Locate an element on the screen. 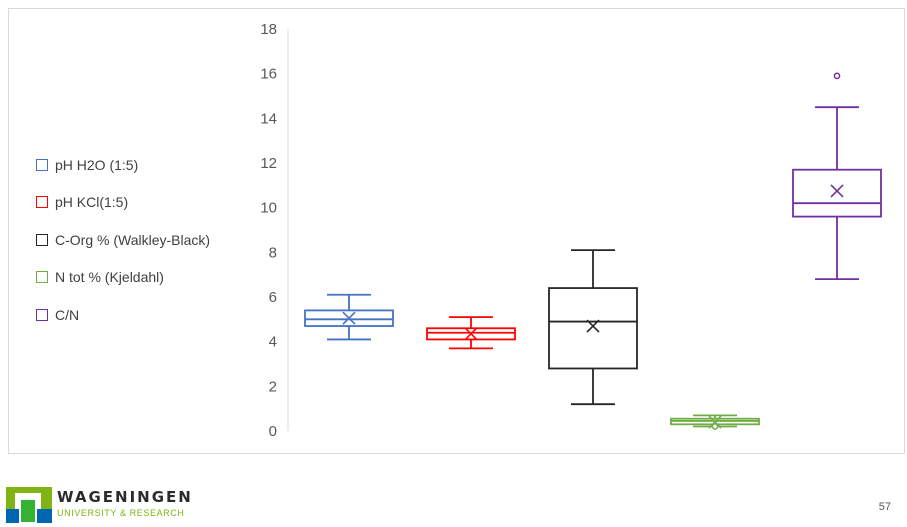 Image resolution: width=907 pixels, height=527 pixels. page-number: 57 is located at coordinates (884, 507).